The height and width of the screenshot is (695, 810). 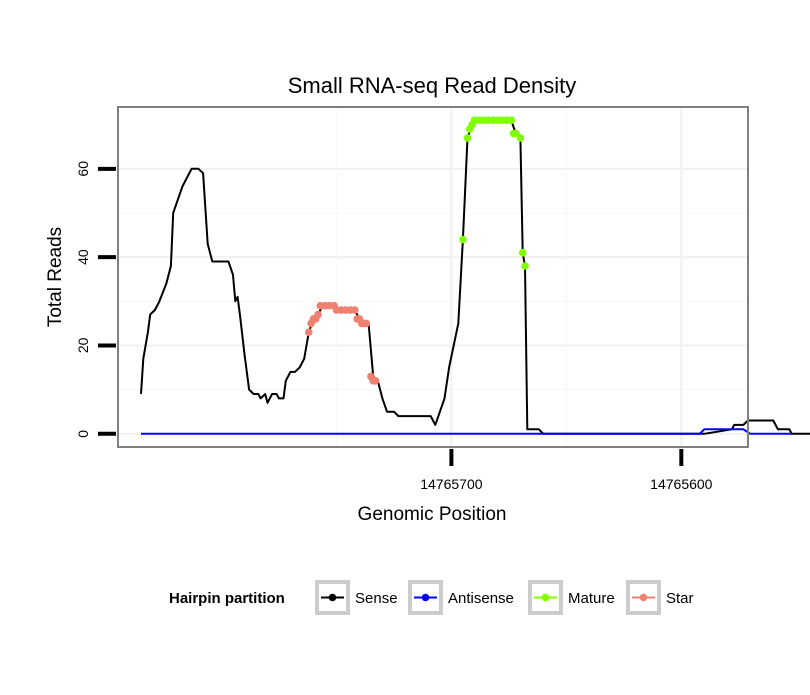 What do you see at coordinates (83, 345) in the screenshot?
I see `y-tick-label: 20` at bounding box center [83, 345].